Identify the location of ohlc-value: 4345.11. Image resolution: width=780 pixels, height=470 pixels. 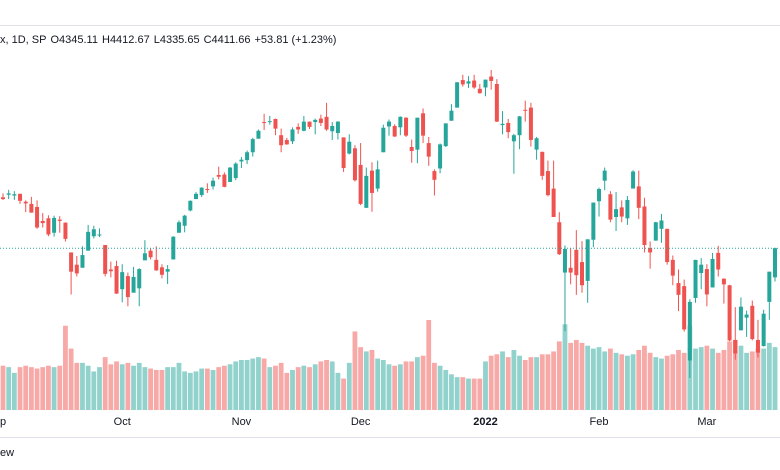
(78, 40).